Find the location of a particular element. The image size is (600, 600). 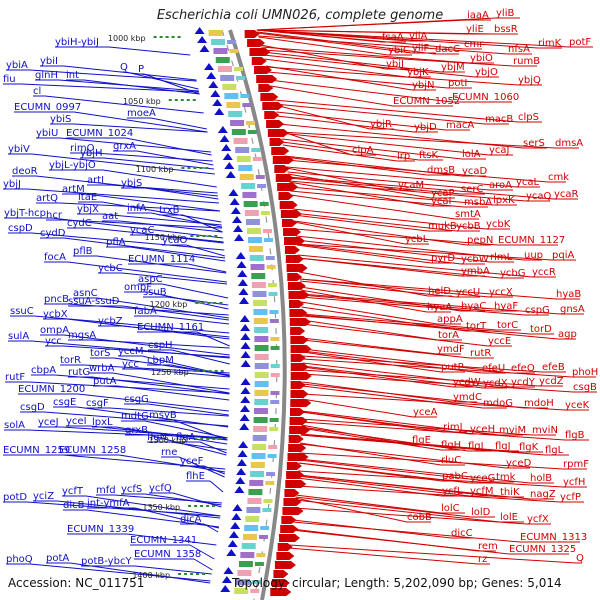

forward-gene-label: pflB is located at coordinates (83, 251).